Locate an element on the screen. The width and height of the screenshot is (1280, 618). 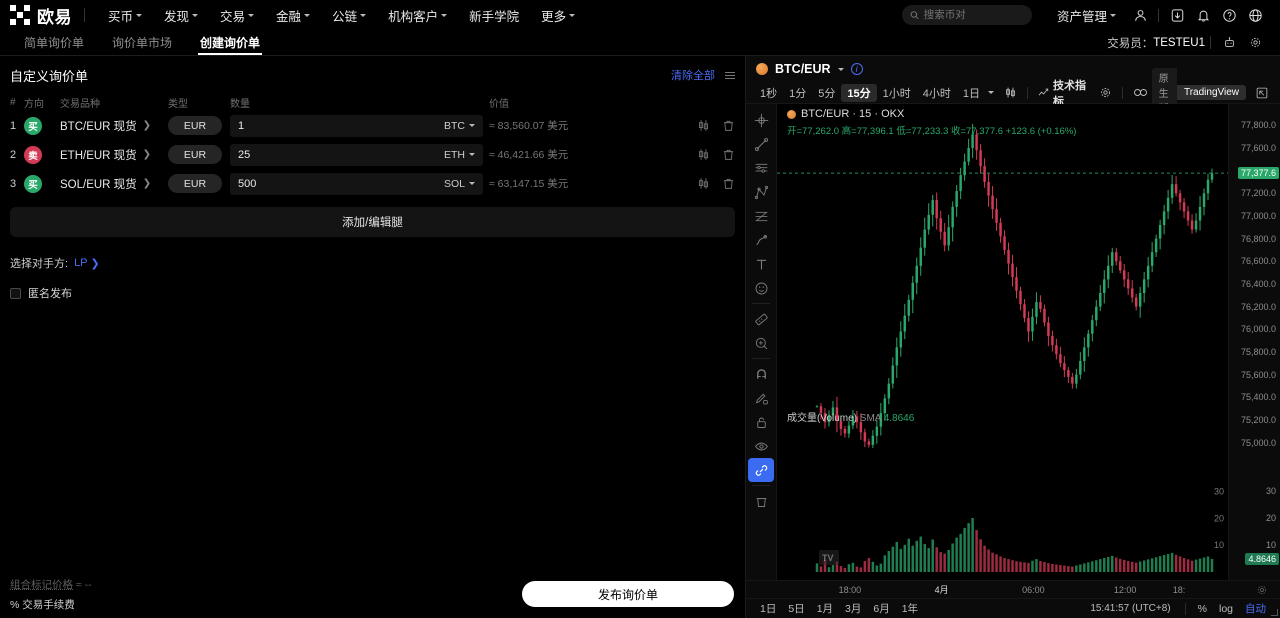
nav-item-chain: 公链 is located at coordinates (349, 15).